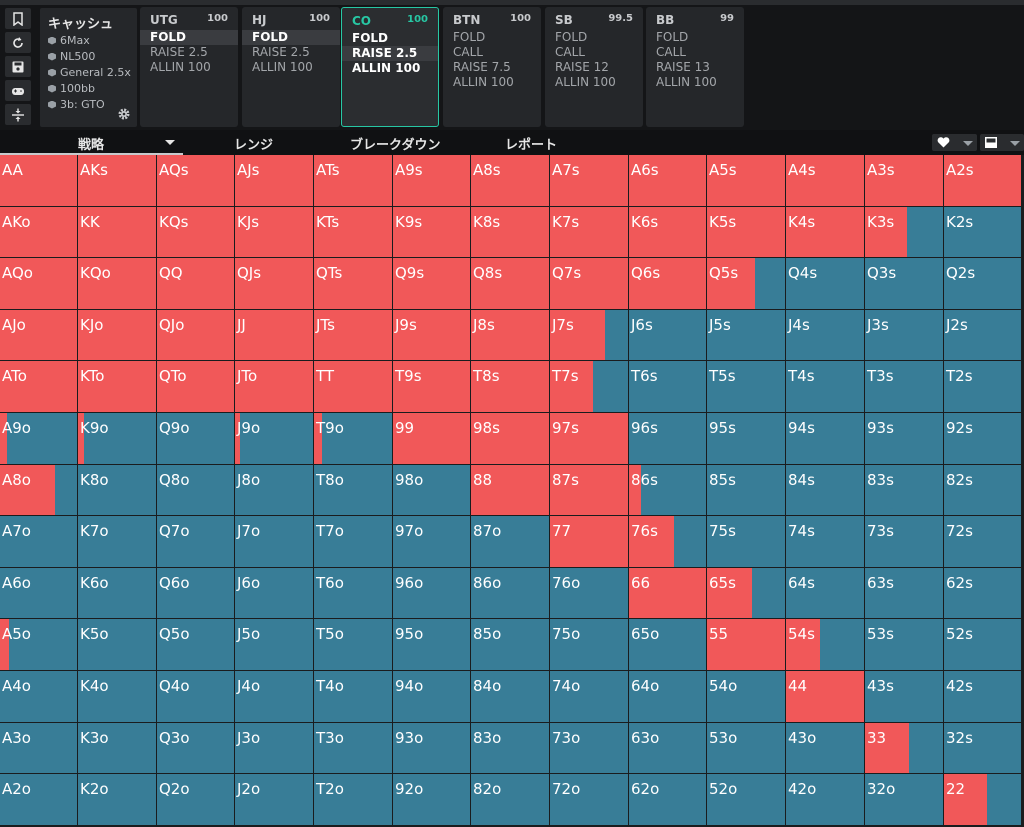  What do you see at coordinates (482, 67) in the screenshot?
I see `action-option: RAISE 7.5` at bounding box center [482, 67].